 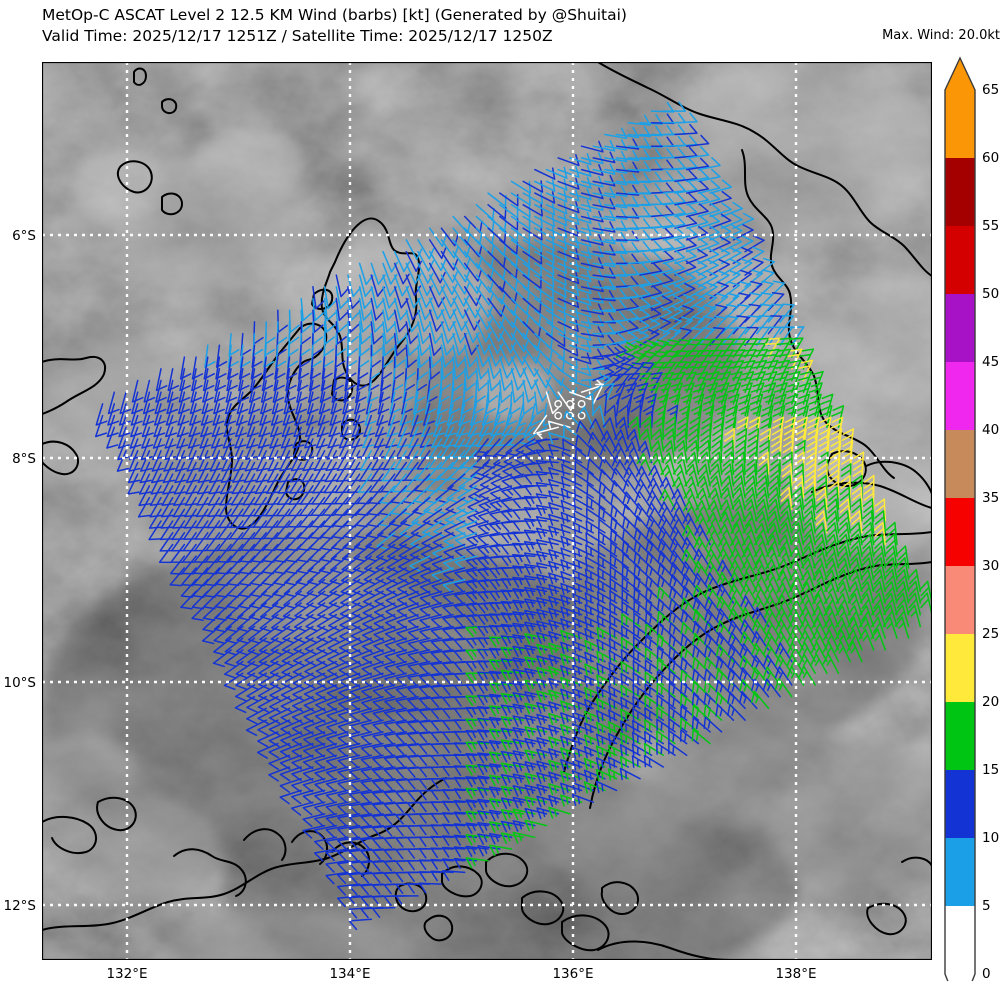 I want to click on colorbar-tick-30: 30, so click(x=991, y=566).